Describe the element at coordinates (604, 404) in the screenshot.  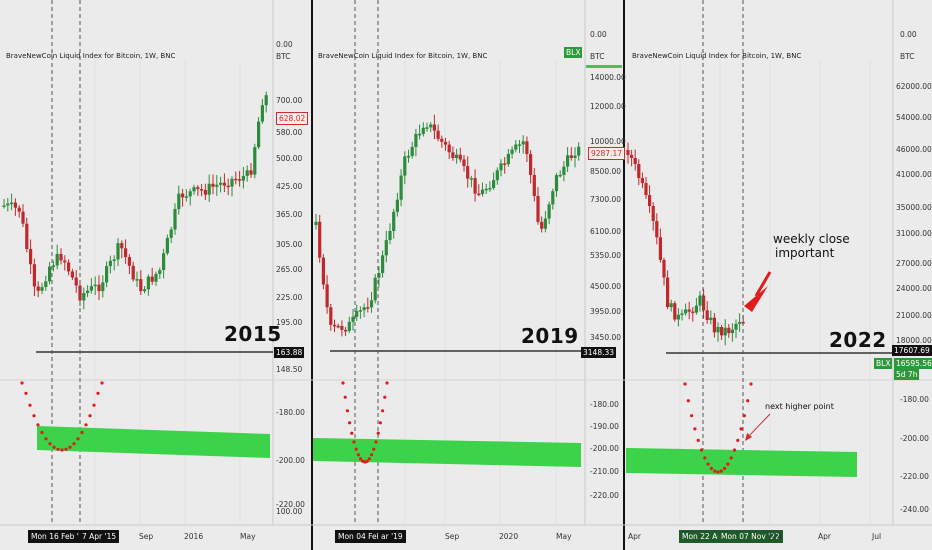
I see `panel2-osc-tick-180: -180.00` at that location.